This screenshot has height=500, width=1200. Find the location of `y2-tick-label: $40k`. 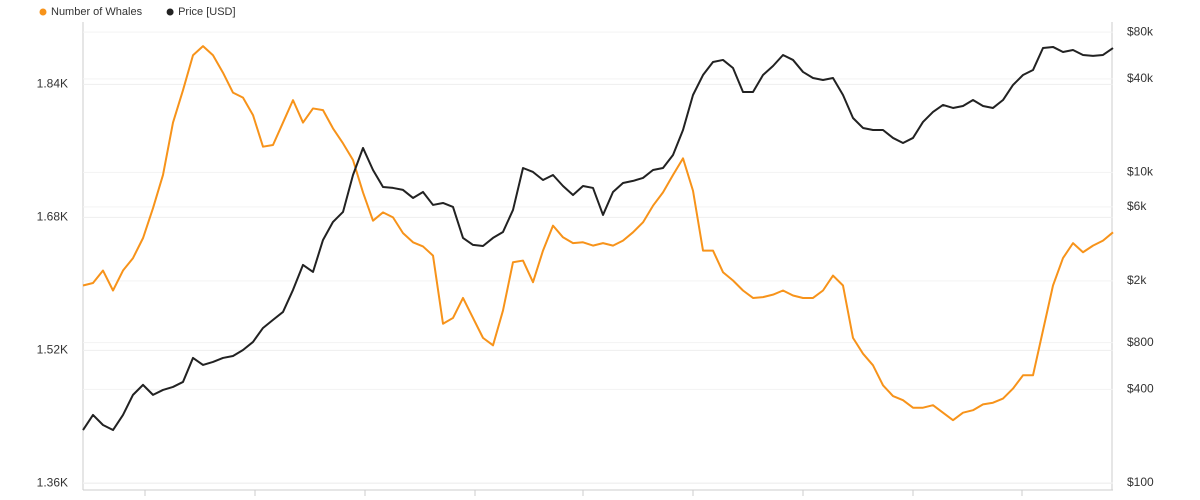

y2-tick-label: $40k is located at coordinates (1140, 78).